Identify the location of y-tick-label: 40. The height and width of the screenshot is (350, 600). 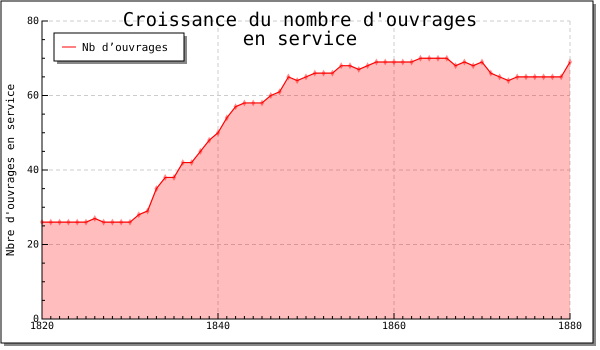
(32, 170).